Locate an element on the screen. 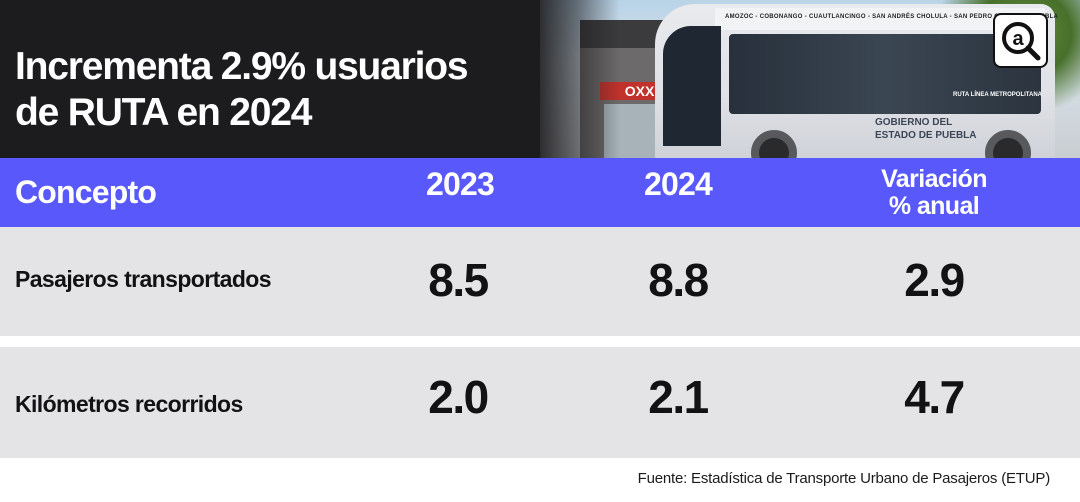  bus-brand-text: GOBIERNO DEL ESTADO DE PUEBLA is located at coordinates (926, 129).